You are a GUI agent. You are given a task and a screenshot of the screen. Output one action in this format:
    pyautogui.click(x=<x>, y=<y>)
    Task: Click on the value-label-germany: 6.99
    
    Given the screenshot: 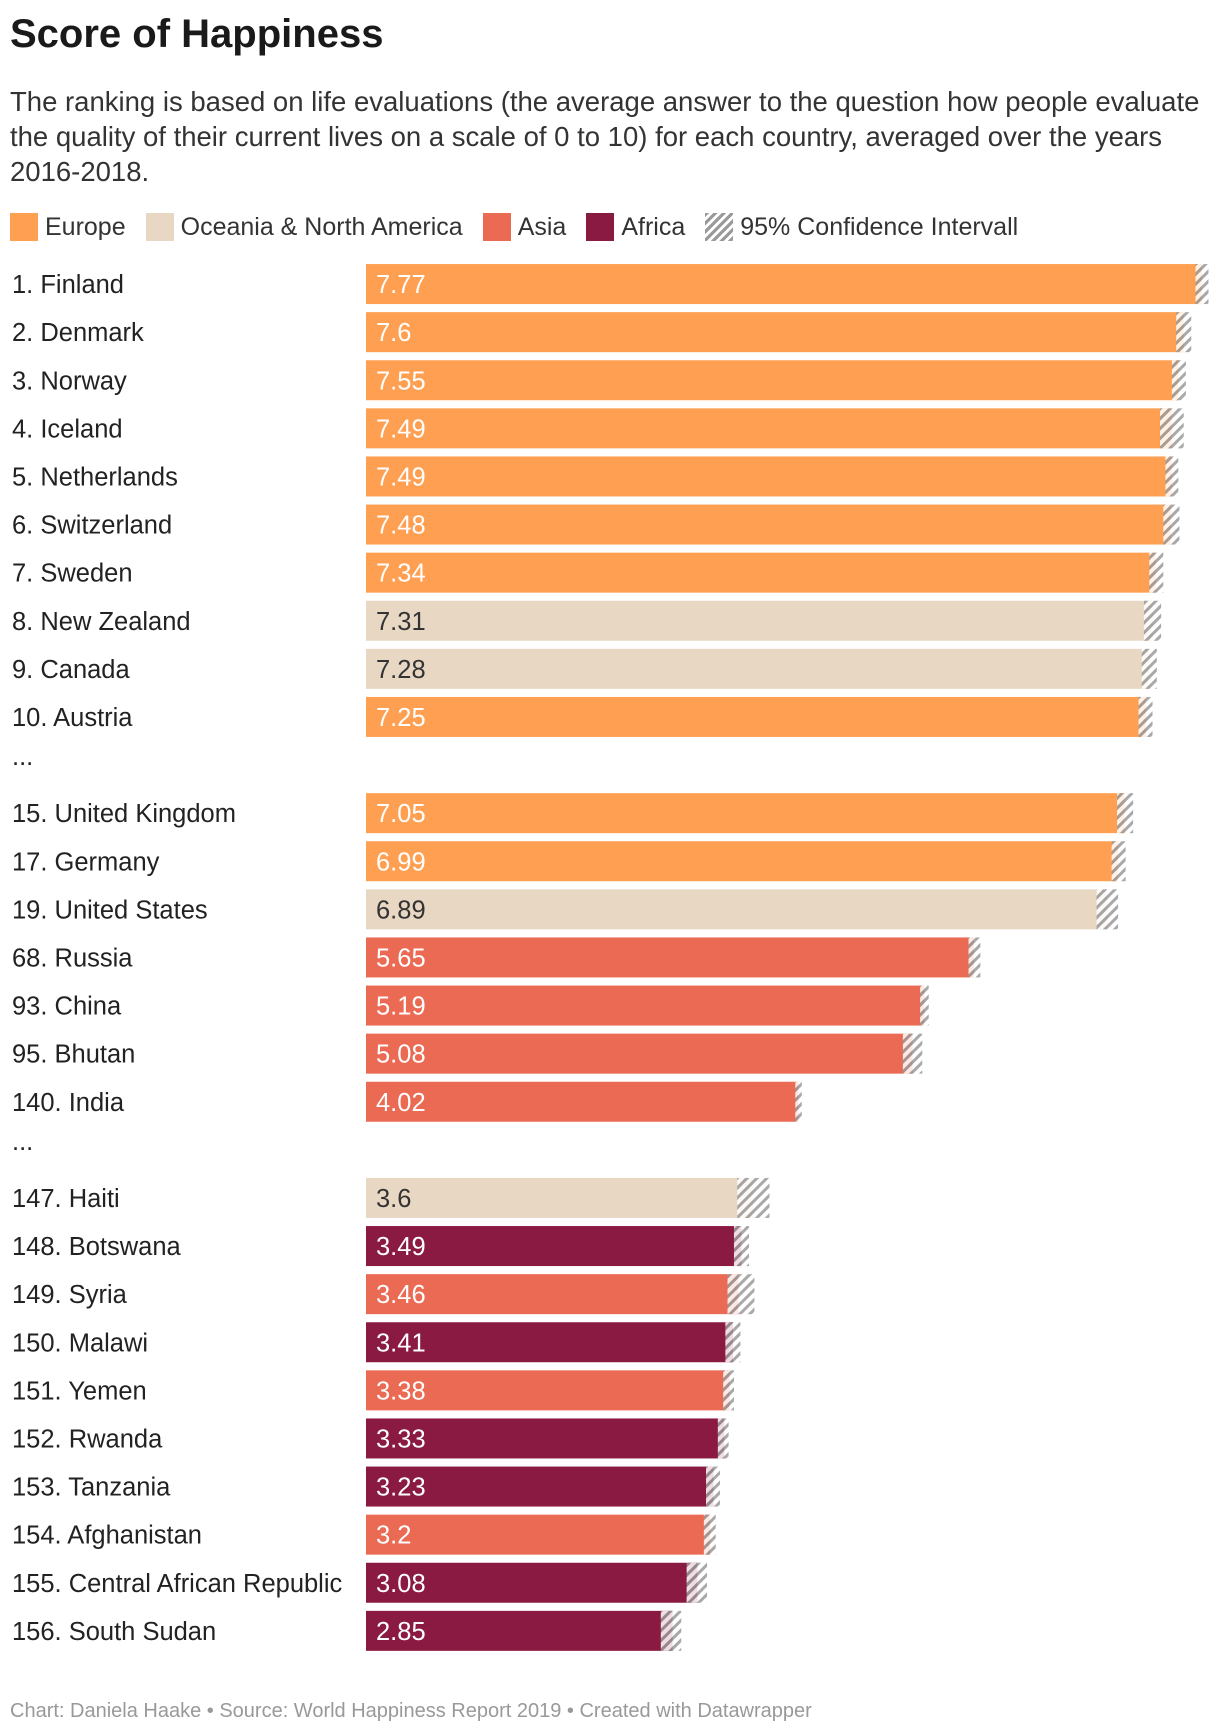 What is the action you would take?
    pyautogui.click(x=401, y=862)
    